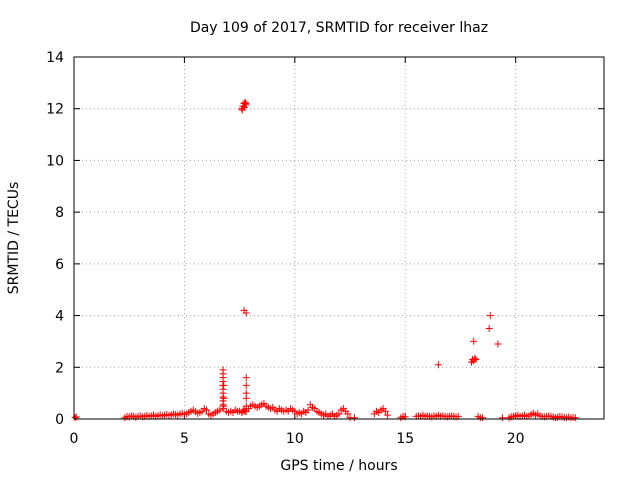  I want to click on y-tick-label: 12, so click(55, 110).